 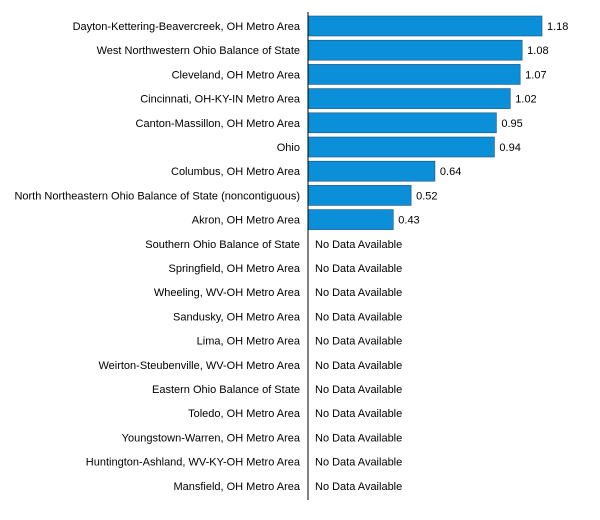 I want to click on category-label: Lima, OH Metro Area, so click(x=249, y=342).